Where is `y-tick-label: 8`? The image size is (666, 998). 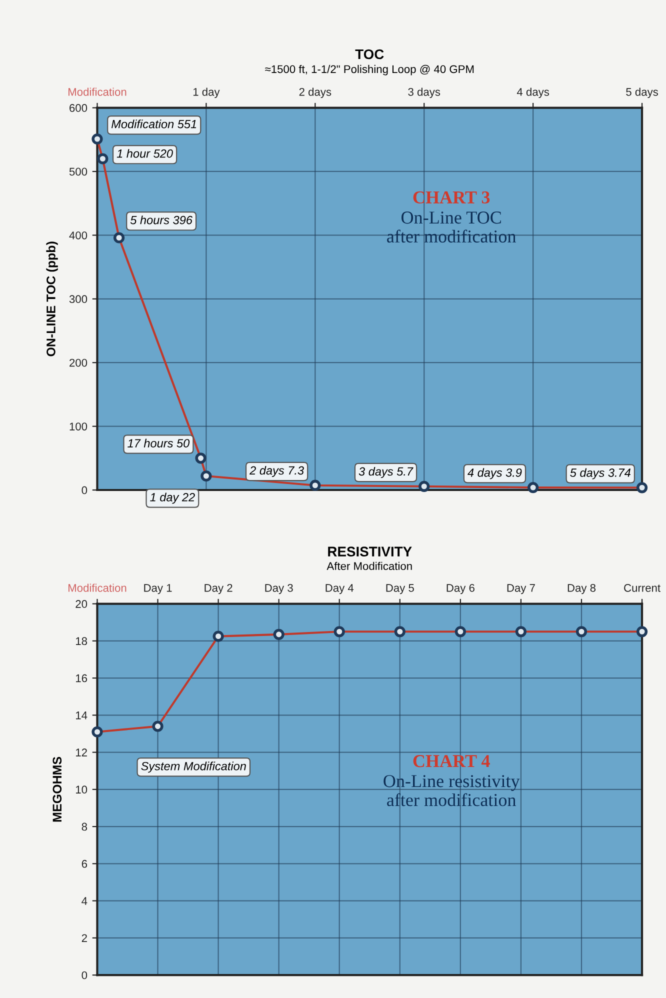 y-tick-label: 8 is located at coordinates (85, 826).